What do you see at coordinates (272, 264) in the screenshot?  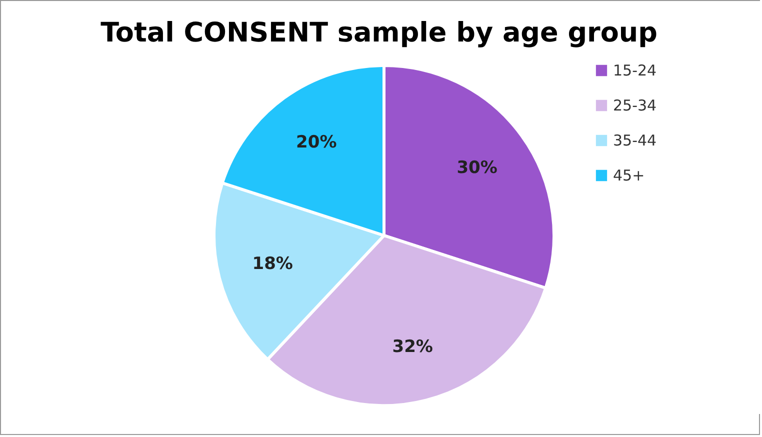 I see `data-label: 18%` at bounding box center [272, 264].